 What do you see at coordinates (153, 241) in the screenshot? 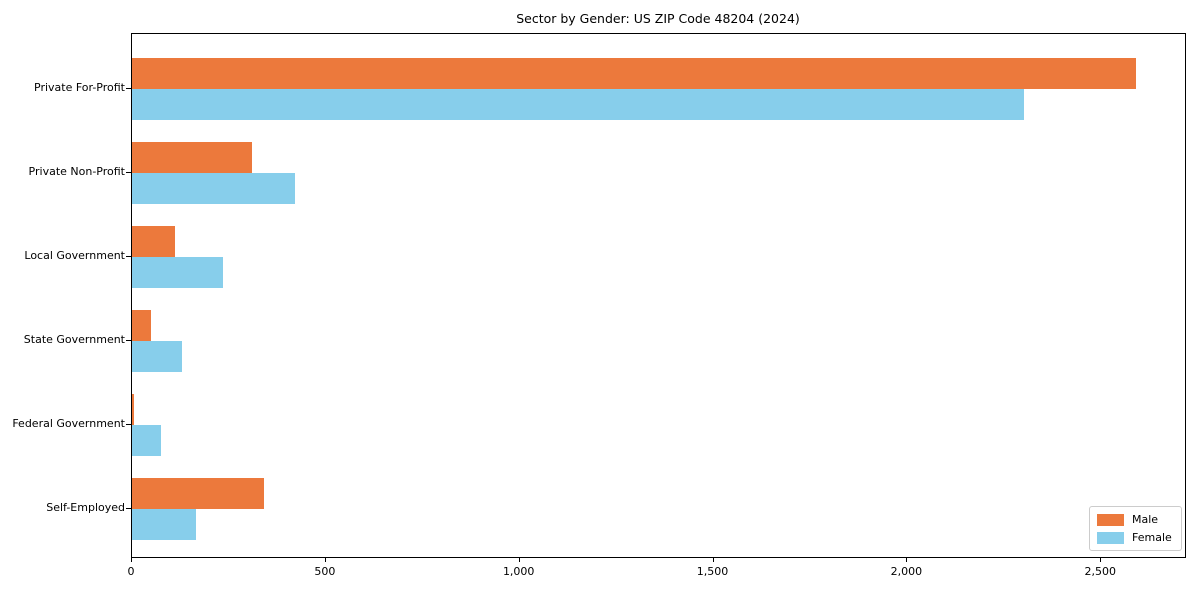
I see `bar-male-local-government` at bounding box center [153, 241].